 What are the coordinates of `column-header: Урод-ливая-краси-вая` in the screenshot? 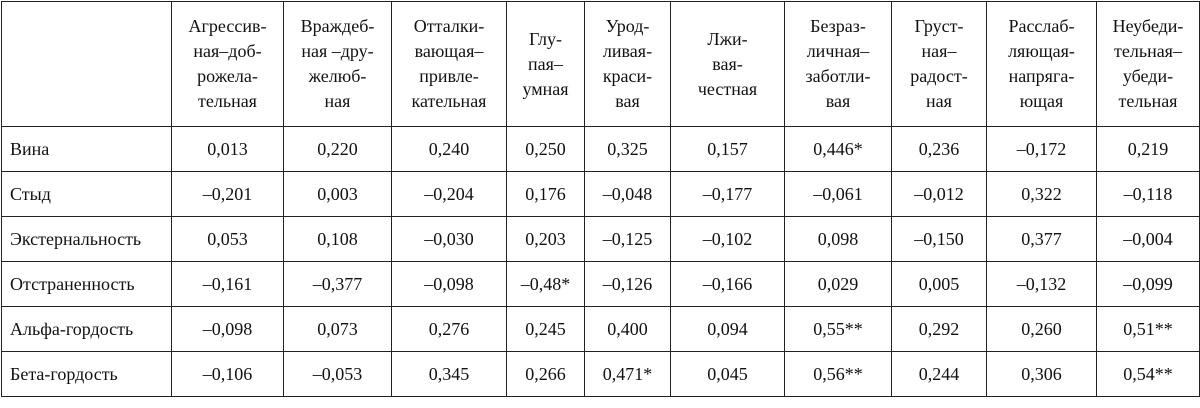 It's located at (627, 64).